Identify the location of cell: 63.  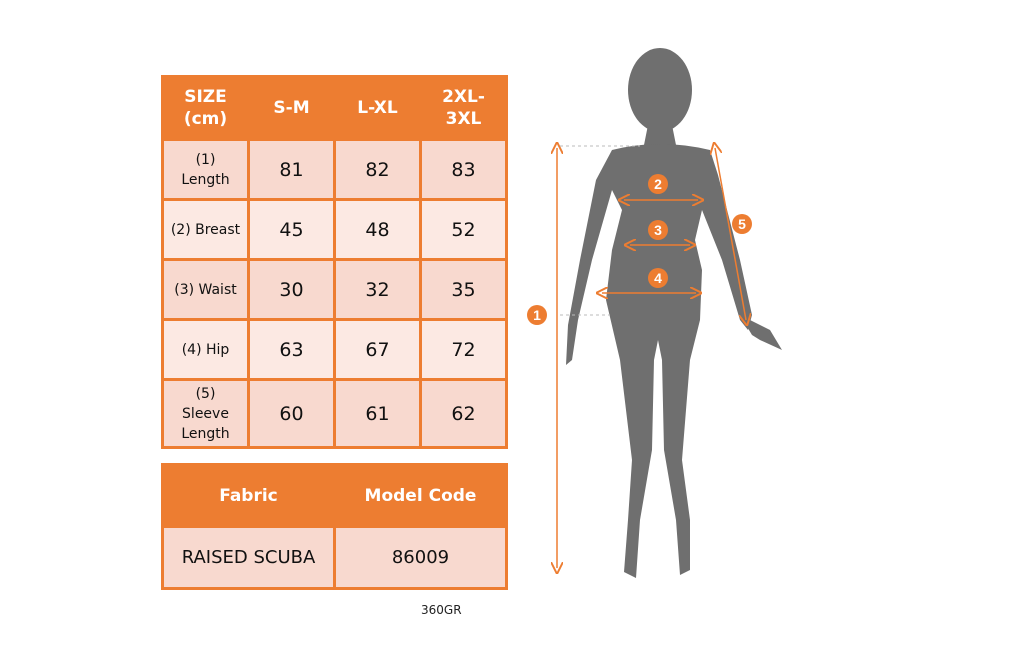
(291, 349).